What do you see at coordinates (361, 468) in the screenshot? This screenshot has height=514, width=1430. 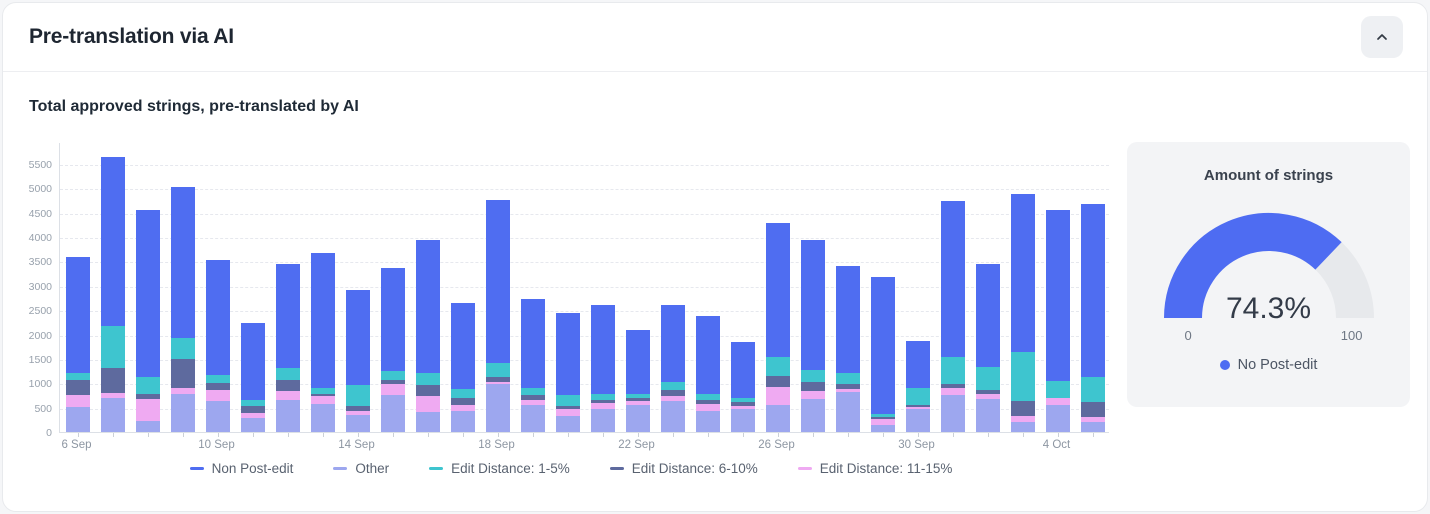 I see `legend-item-other: Other` at bounding box center [361, 468].